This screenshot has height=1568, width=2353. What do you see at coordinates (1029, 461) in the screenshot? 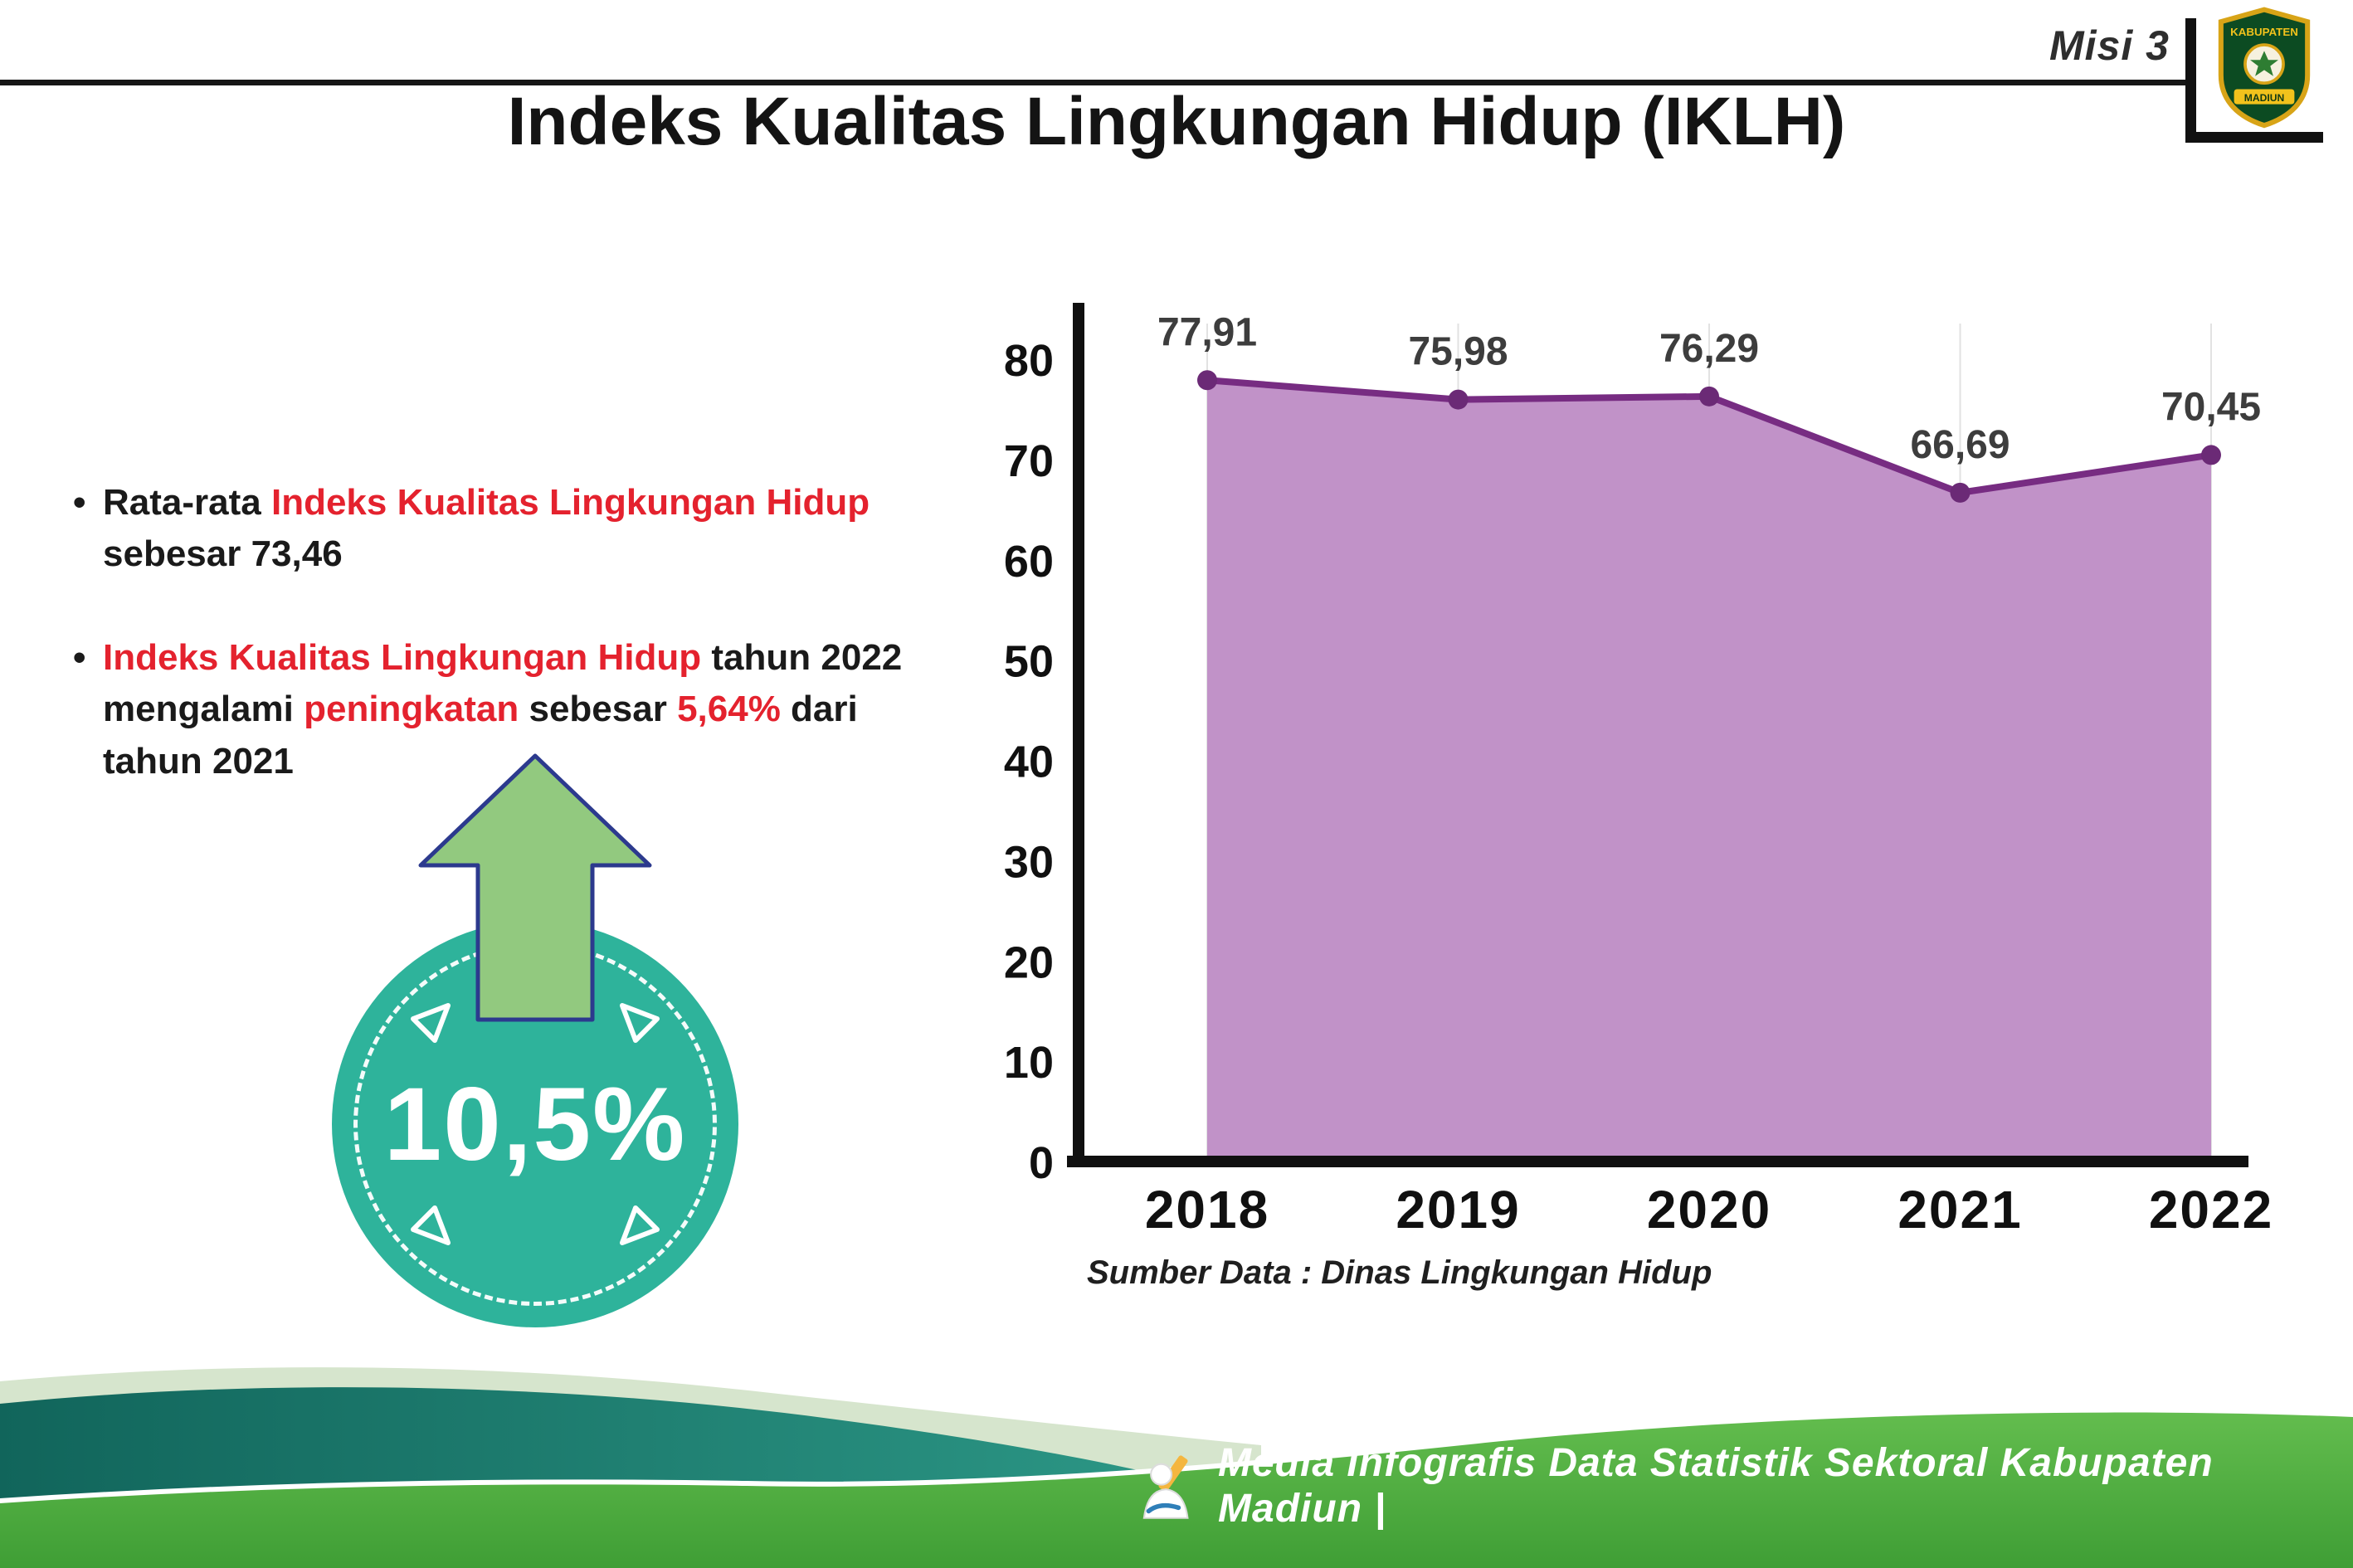
I see `y-tick-label: 70` at bounding box center [1029, 461].